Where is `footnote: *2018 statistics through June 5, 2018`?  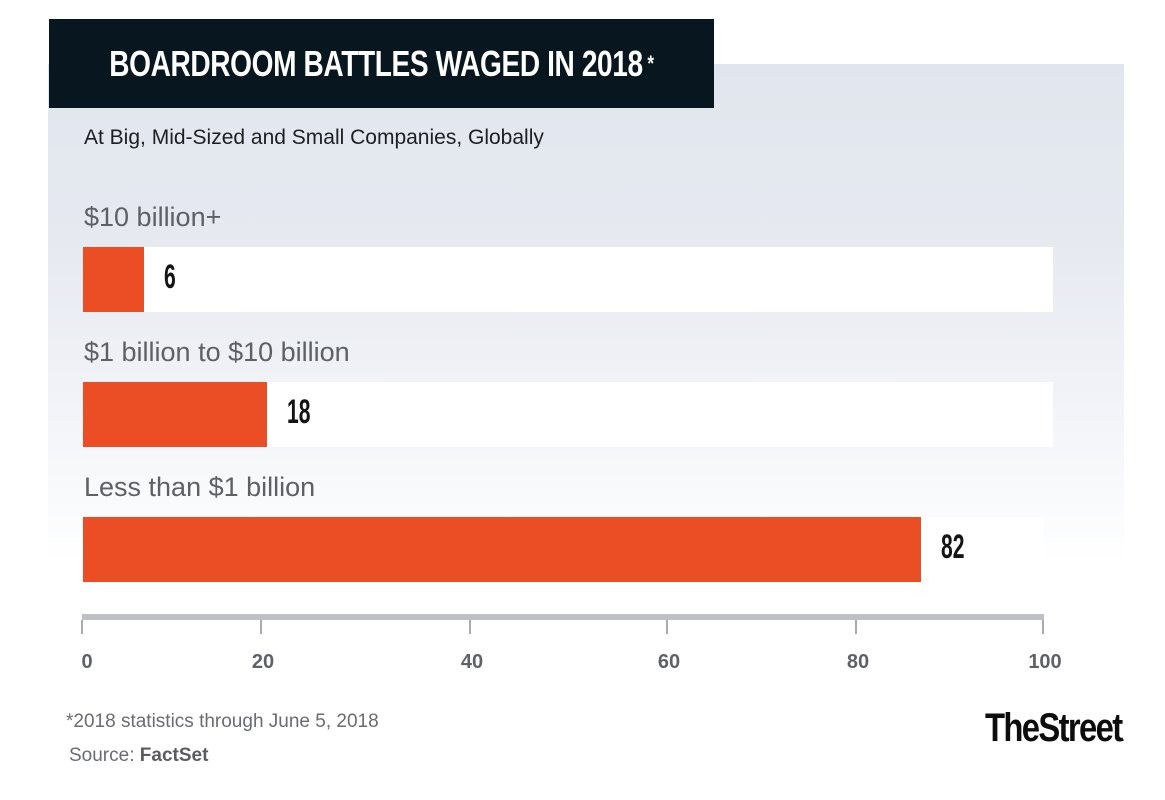
footnote: *2018 statistics through June 5, 2018 is located at coordinates (222, 721).